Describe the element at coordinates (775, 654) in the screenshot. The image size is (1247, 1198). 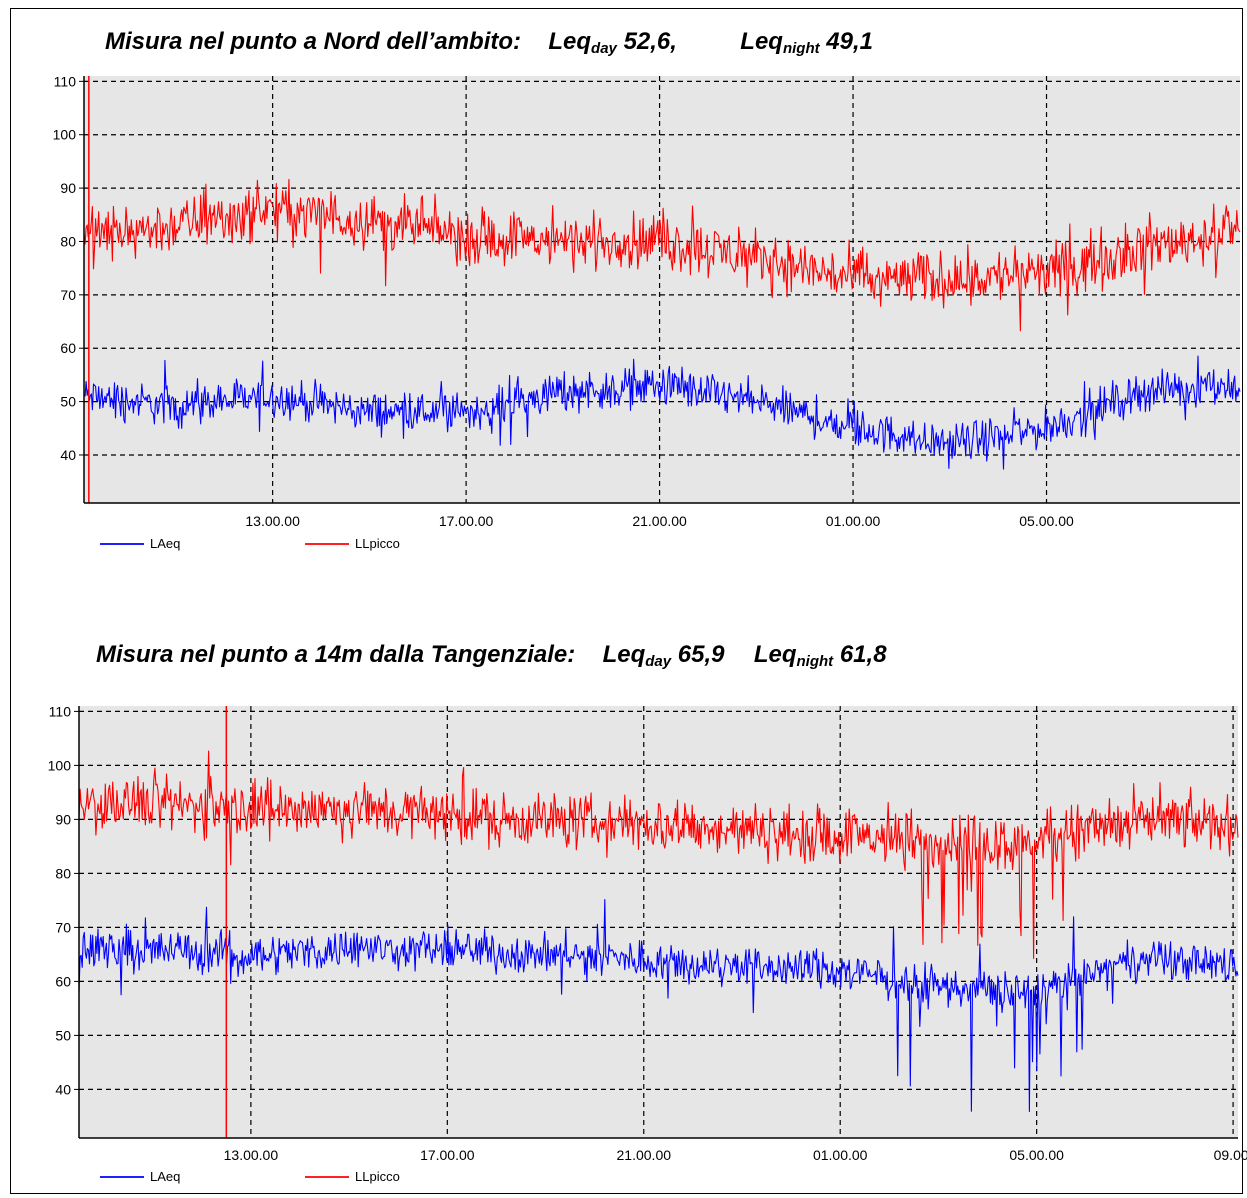
I see `chart-2-leq-night-label: Leq` at that location.